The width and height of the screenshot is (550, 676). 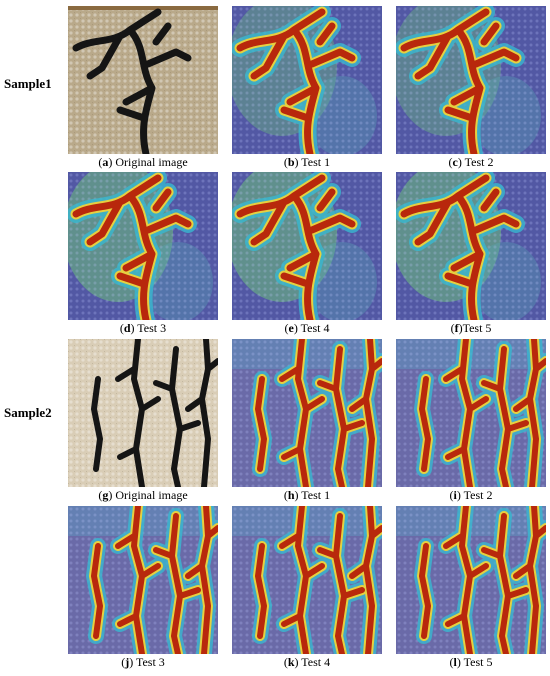 What do you see at coordinates (143, 8) in the screenshot?
I see `frame-edge` at bounding box center [143, 8].